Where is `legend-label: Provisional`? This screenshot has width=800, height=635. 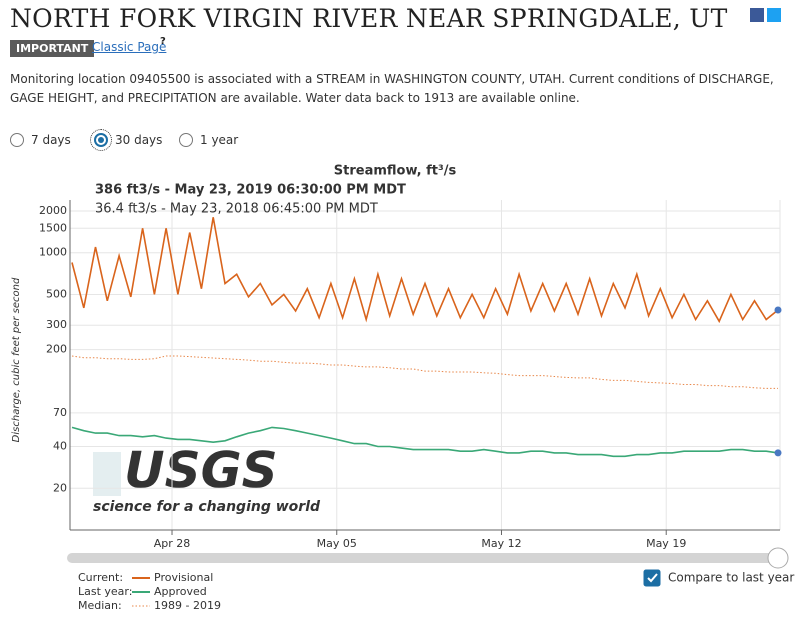 legend-label: Provisional is located at coordinates (183, 577).